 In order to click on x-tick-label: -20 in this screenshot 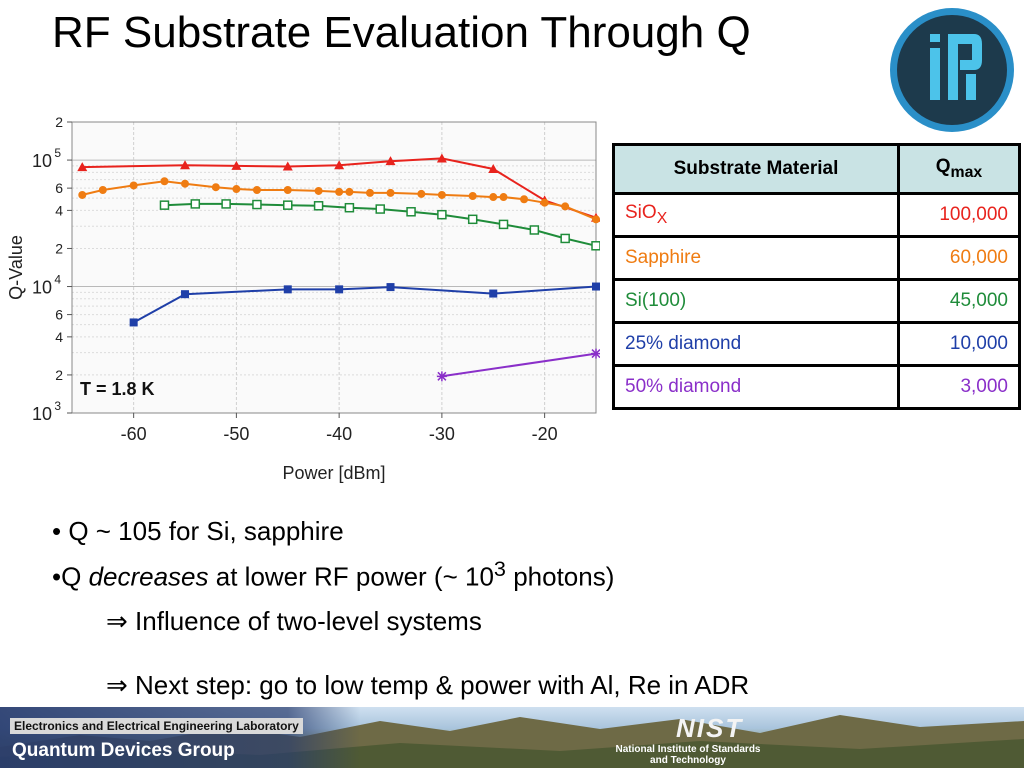, I will do `click(545, 434)`.